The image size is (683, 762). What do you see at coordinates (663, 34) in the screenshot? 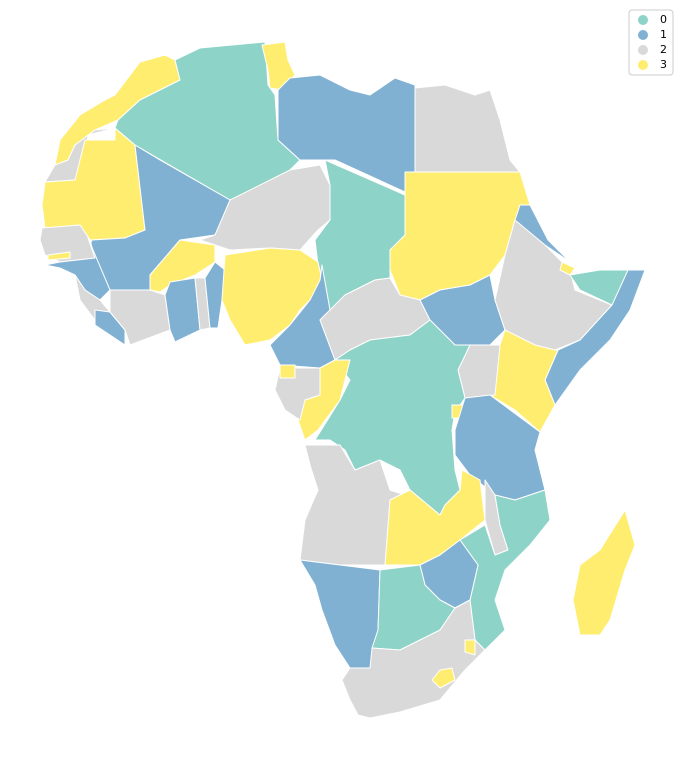
I see `legend-label: 1` at bounding box center [663, 34].